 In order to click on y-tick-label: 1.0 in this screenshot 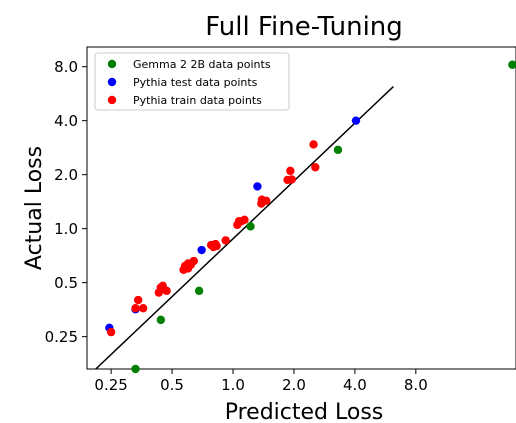, I will do `click(66, 229)`.